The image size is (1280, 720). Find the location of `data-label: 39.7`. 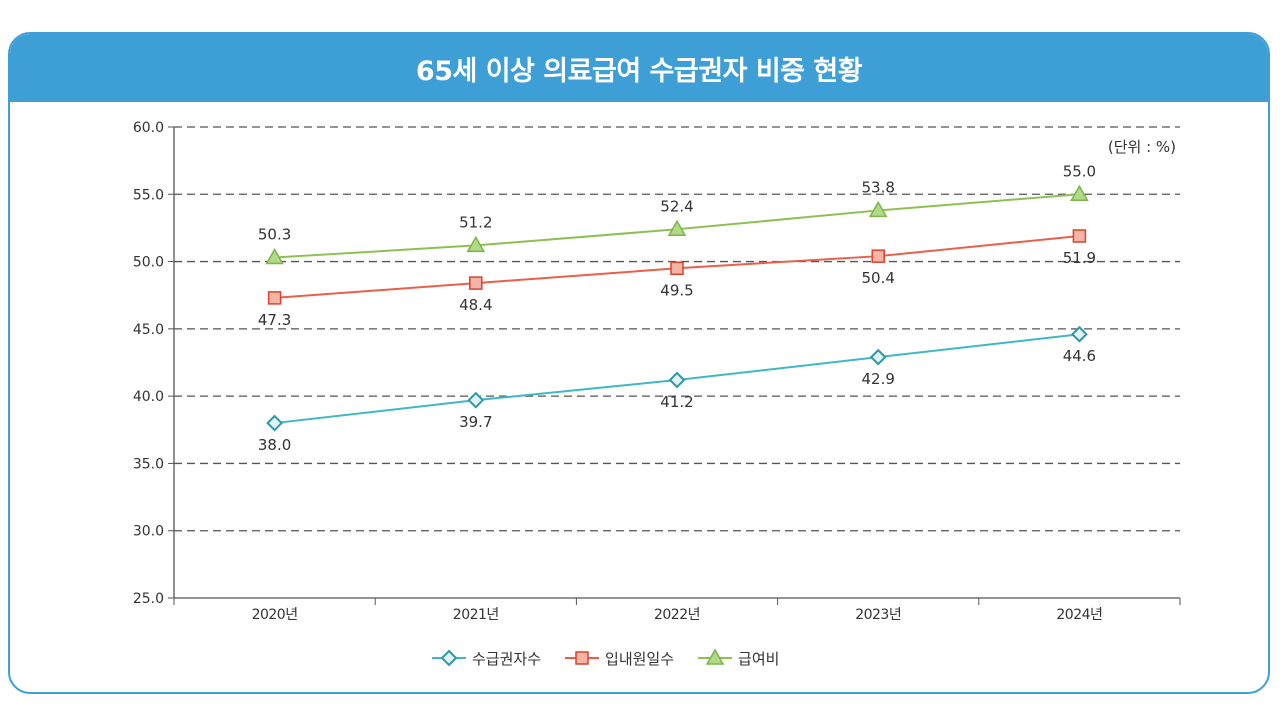

data-label: 39.7 is located at coordinates (475, 422).